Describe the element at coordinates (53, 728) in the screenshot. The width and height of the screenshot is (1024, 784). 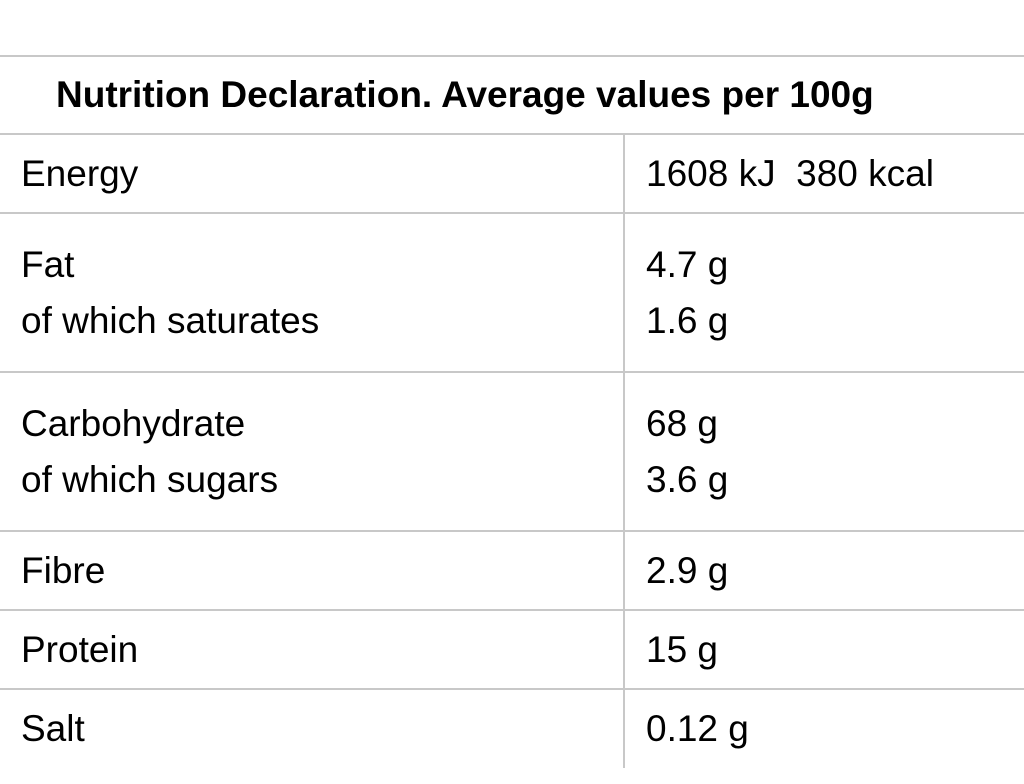
I see `nutrient-label: Salt` at that location.